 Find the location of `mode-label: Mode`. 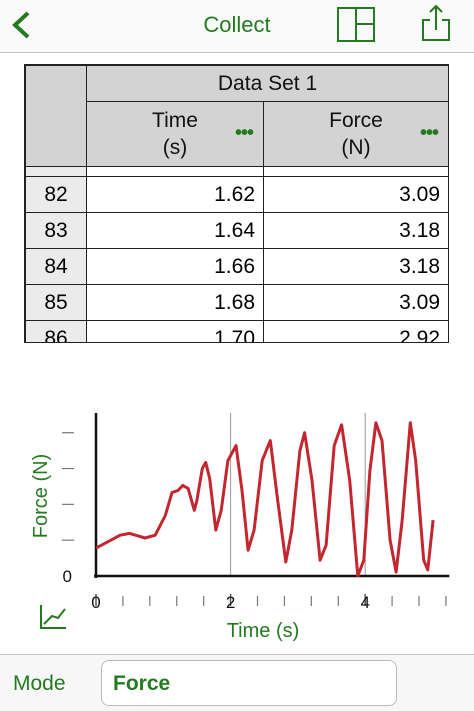

mode-label: Mode is located at coordinates (39, 683).